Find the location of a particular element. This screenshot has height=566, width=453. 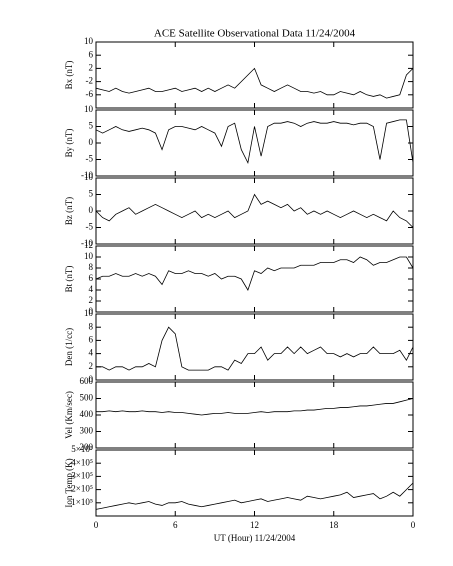

y-tick-label: 12 is located at coordinates (88, 245).